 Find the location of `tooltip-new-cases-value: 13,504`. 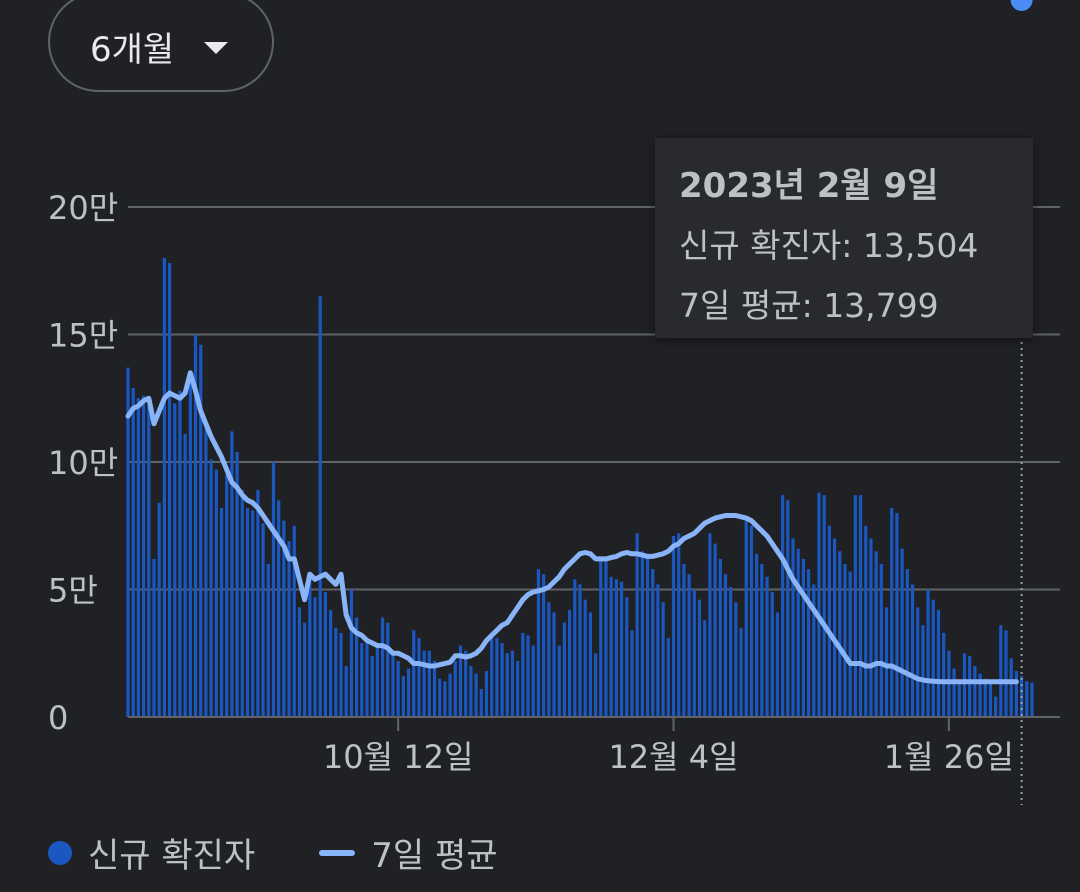

tooltip-new-cases-value: 13,504 is located at coordinates (920, 245).